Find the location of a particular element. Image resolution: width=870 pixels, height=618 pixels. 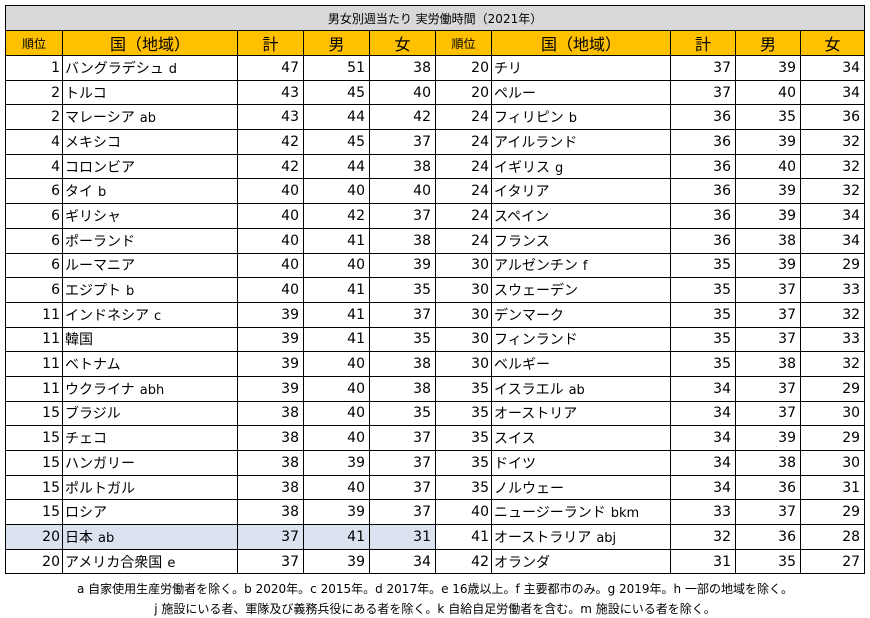

country-name: メキシコ is located at coordinates (93, 142).